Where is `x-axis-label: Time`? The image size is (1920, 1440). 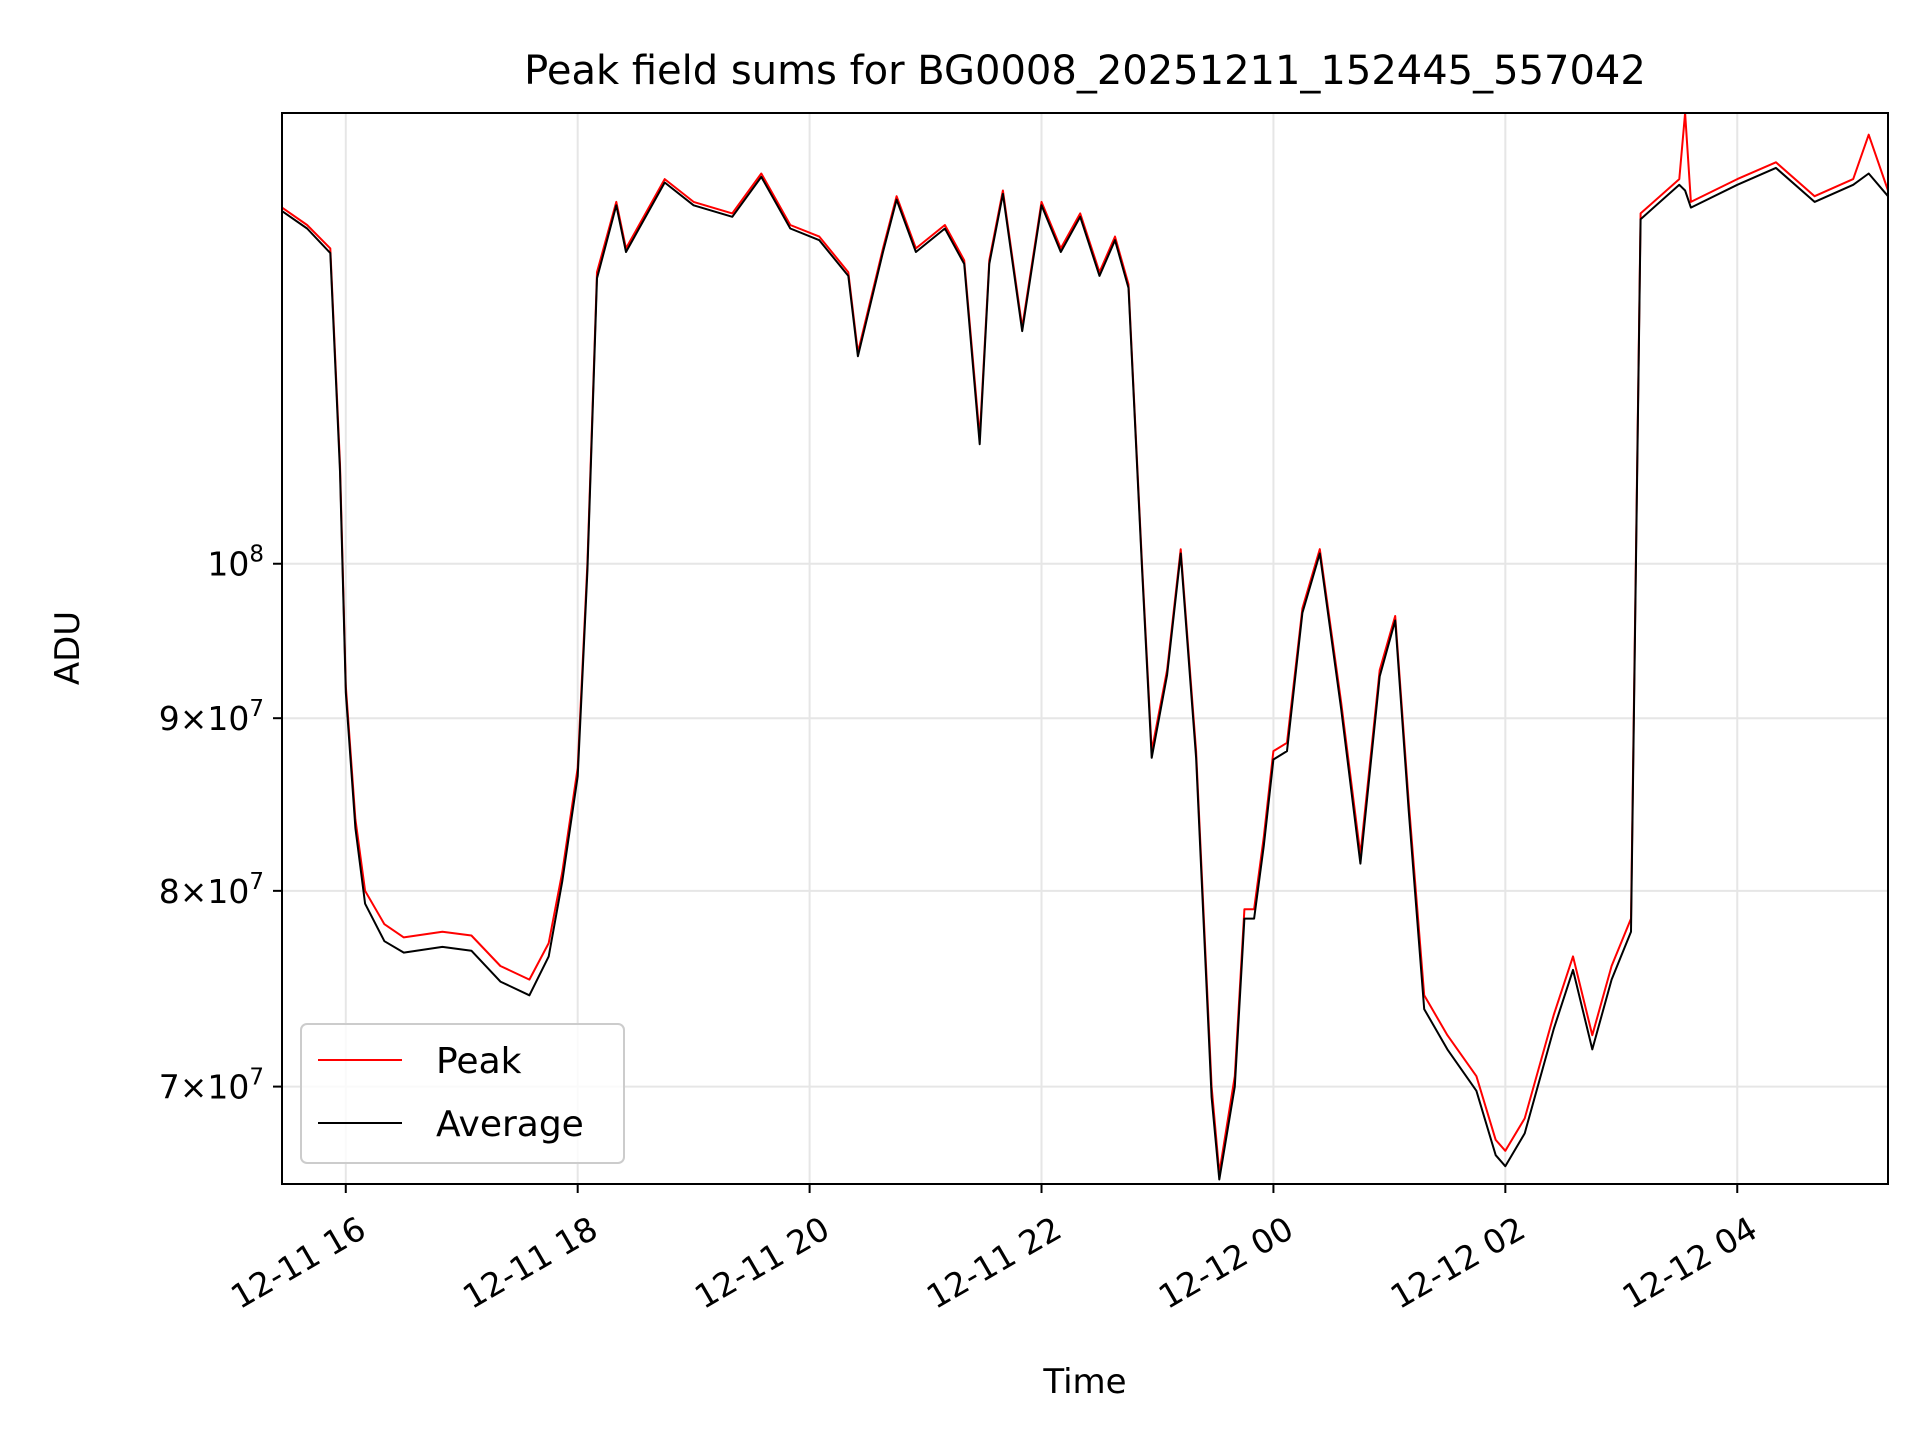 x-axis-label: Time is located at coordinates (1084, 1382).